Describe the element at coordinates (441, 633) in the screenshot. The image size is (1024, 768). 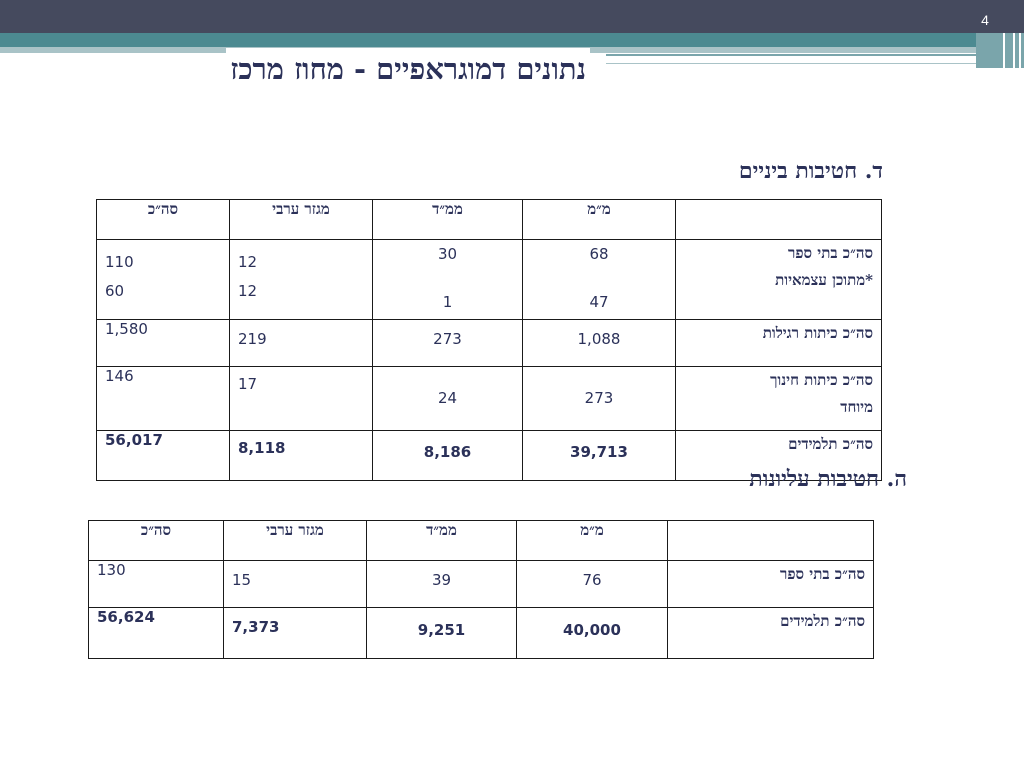
I see `cell-mmd: 9,251` at that location.